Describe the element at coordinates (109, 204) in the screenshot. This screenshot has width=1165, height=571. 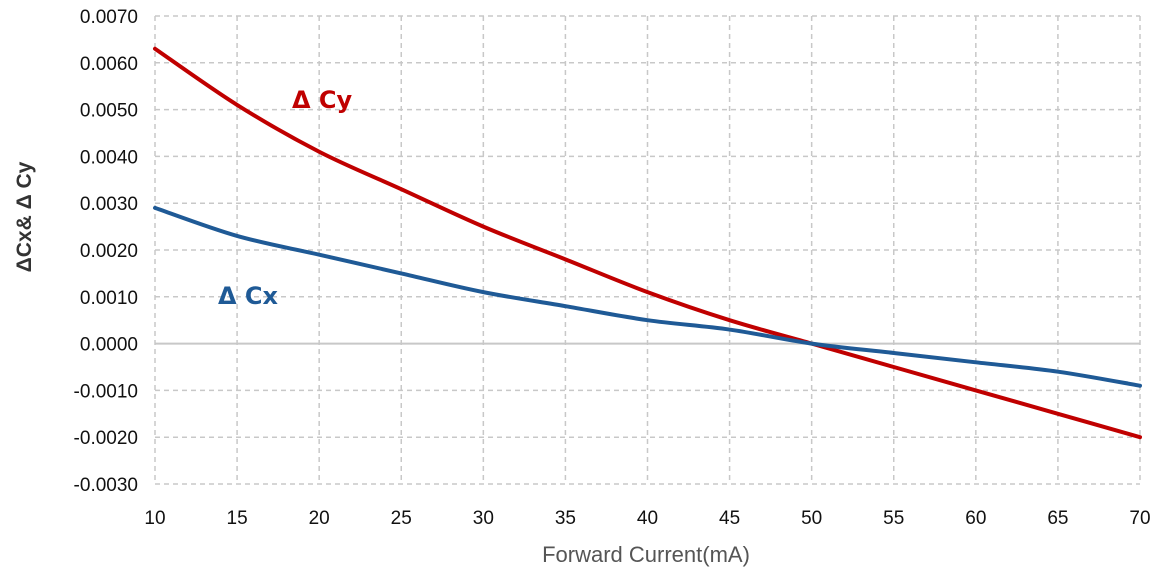
I see `y-tick-label: 0.0030` at that location.